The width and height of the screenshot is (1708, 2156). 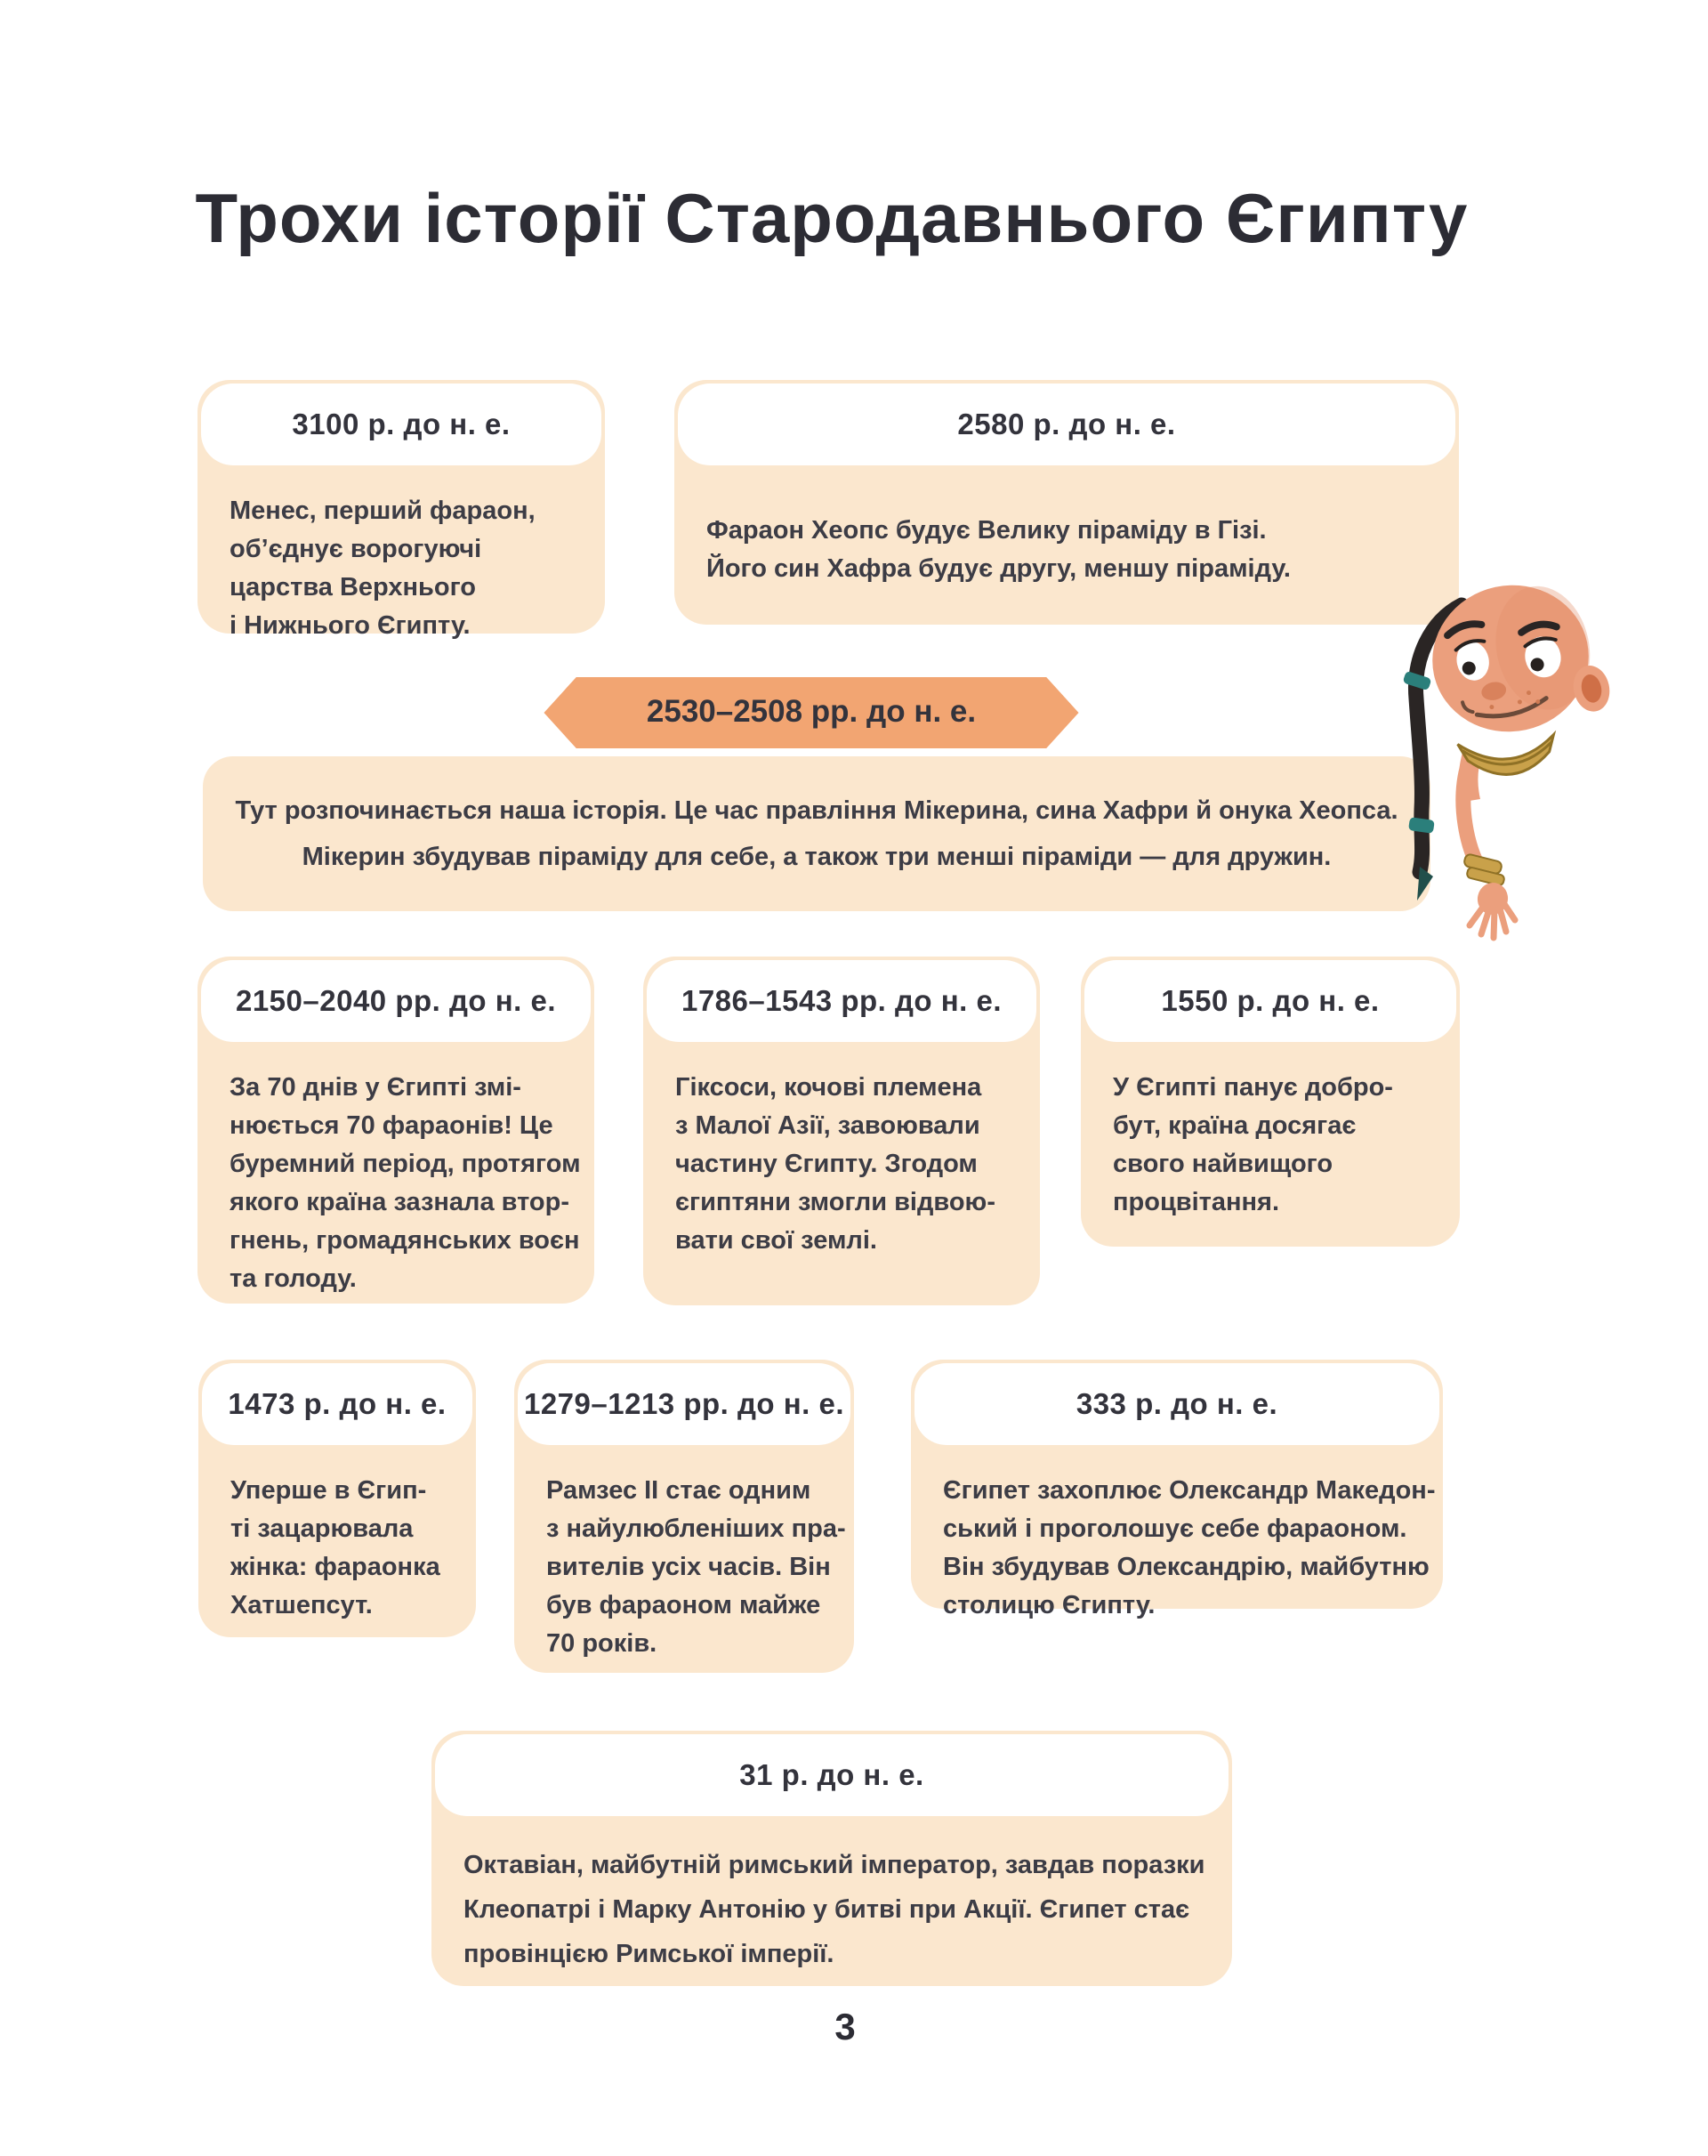 What do you see at coordinates (1049, 1605) in the screenshot?
I see `card-text-line: столицю Єгипту.` at bounding box center [1049, 1605].